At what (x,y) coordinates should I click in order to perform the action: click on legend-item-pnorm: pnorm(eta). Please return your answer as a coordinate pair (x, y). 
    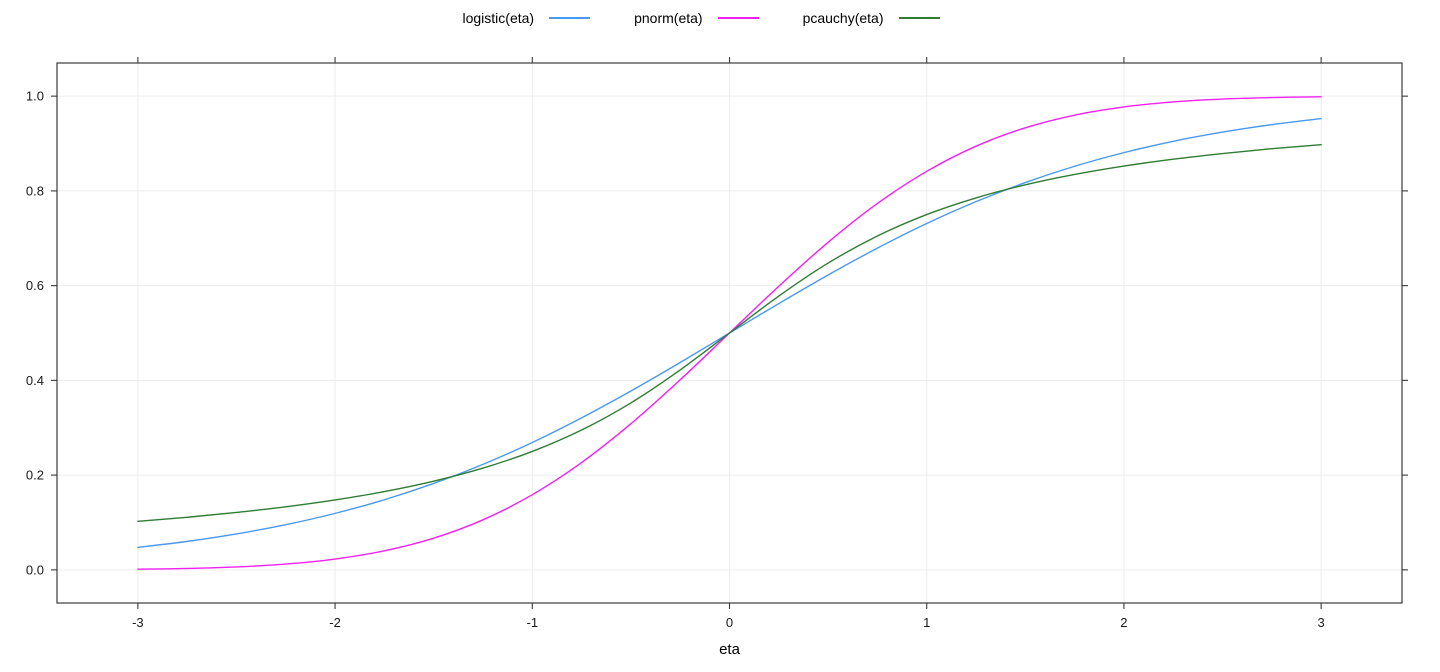
    Looking at the image, I should click on (696, 18).